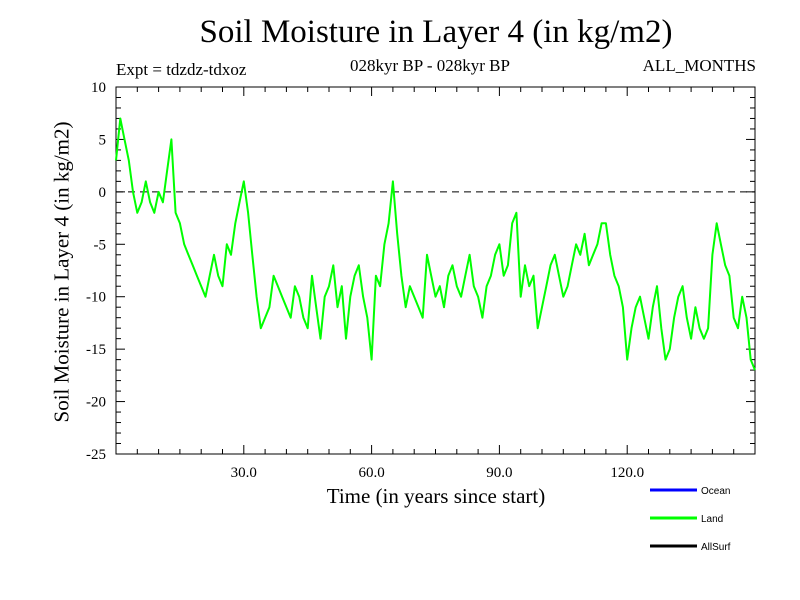  Describe the element at coordinates (499, 473) in the screenshot. I see `x-tick-label: 90.0` at that location.